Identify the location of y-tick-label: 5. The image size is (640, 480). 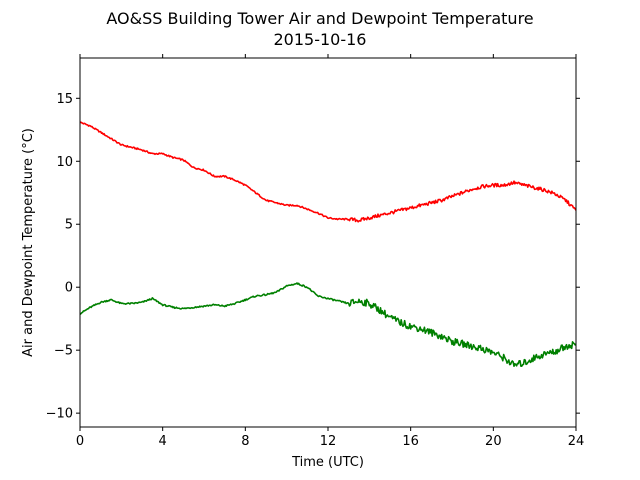
(69, 225).